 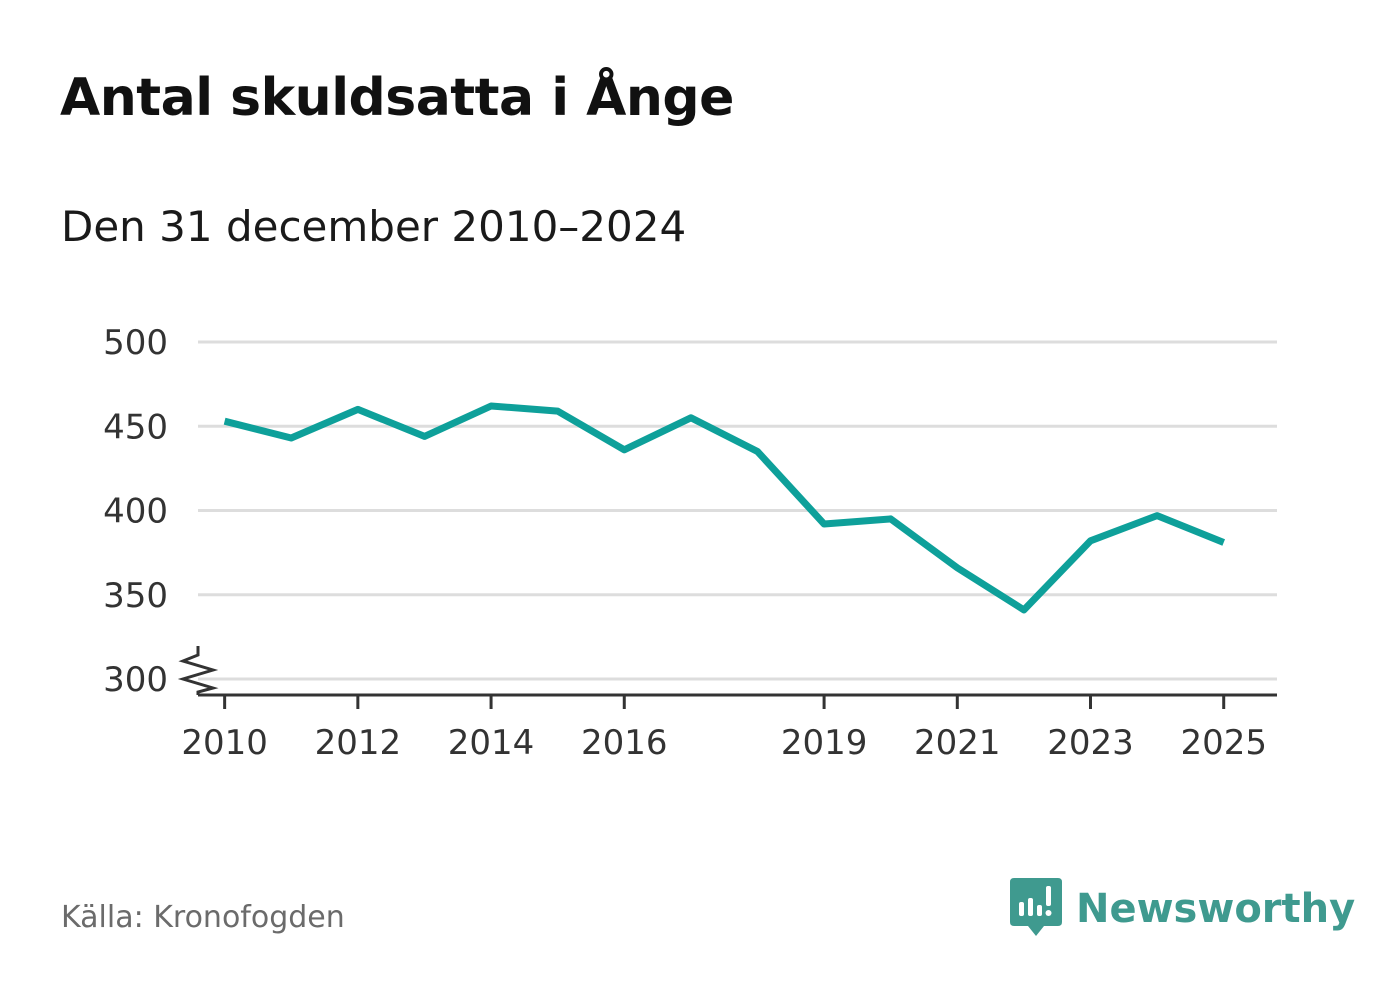 What do you see at coordinates (491, 406) in the screenshot?
I see `data-point-2014` at bounding box center [491, 406].